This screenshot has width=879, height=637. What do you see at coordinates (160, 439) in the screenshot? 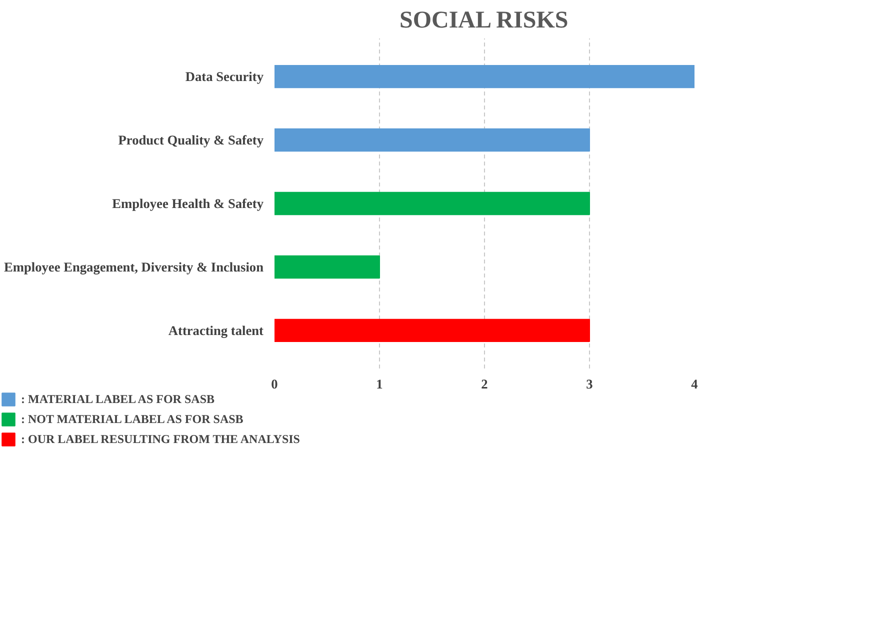
I see `legend-label: : OUR LABEL RESULTING FROM THE ANALYSIS` at bounding box center [160, 439].